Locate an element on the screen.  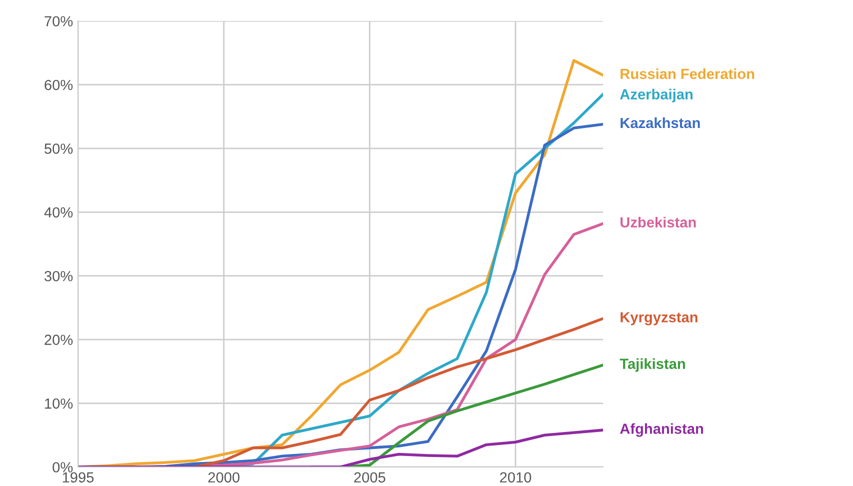
series-label: Uzbekistan is located at coordinates (658, 222).